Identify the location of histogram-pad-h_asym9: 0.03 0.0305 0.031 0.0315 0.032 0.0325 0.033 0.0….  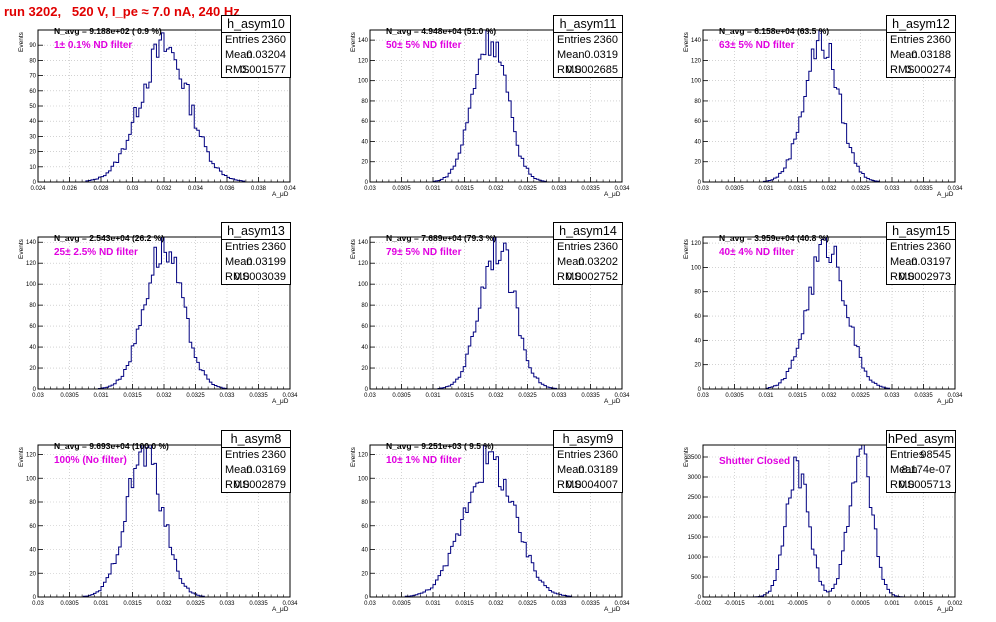
(490, 523).